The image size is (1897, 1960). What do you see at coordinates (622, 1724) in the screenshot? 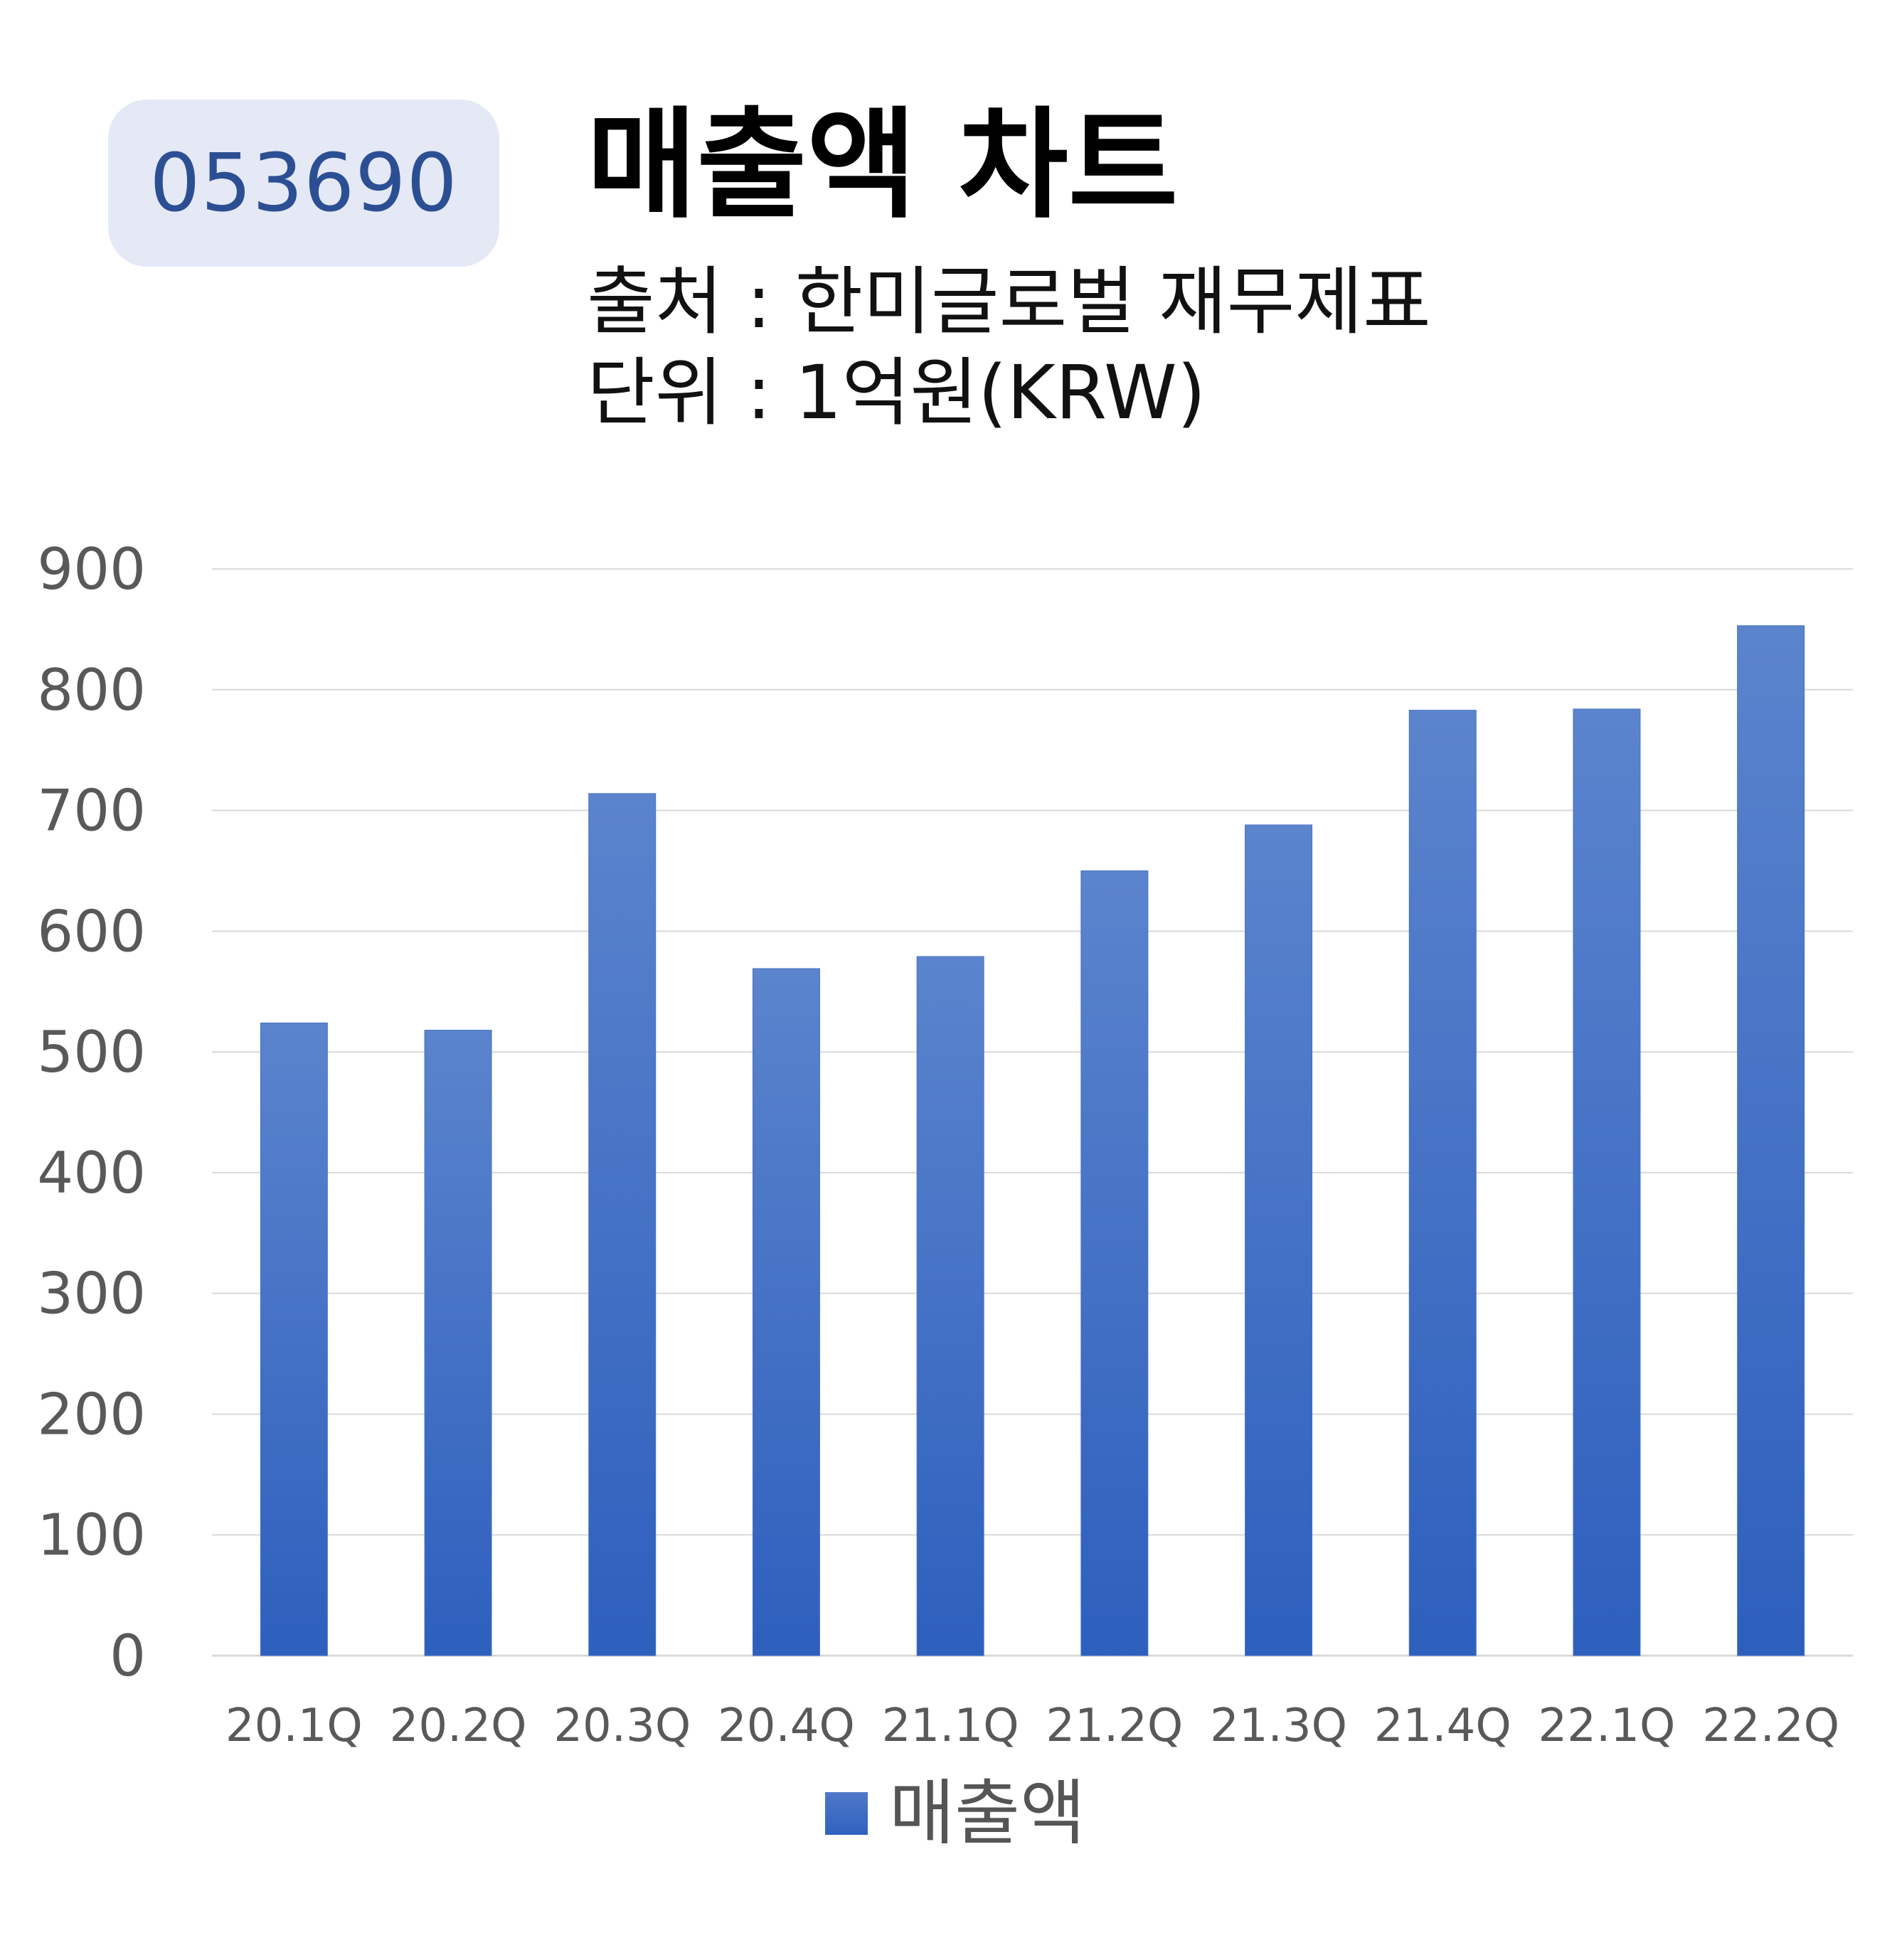
I see `x-tick-label: 20.3Q` at bounding box center [622, 1724].